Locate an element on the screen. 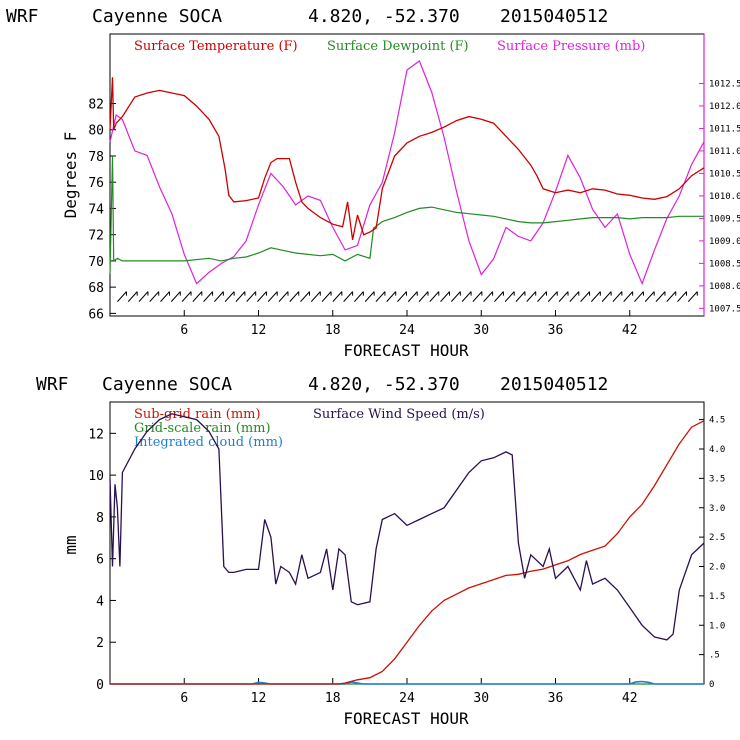  panel2-x-axis-title: FORECAST HOUR is located at coordinates (406, 718).